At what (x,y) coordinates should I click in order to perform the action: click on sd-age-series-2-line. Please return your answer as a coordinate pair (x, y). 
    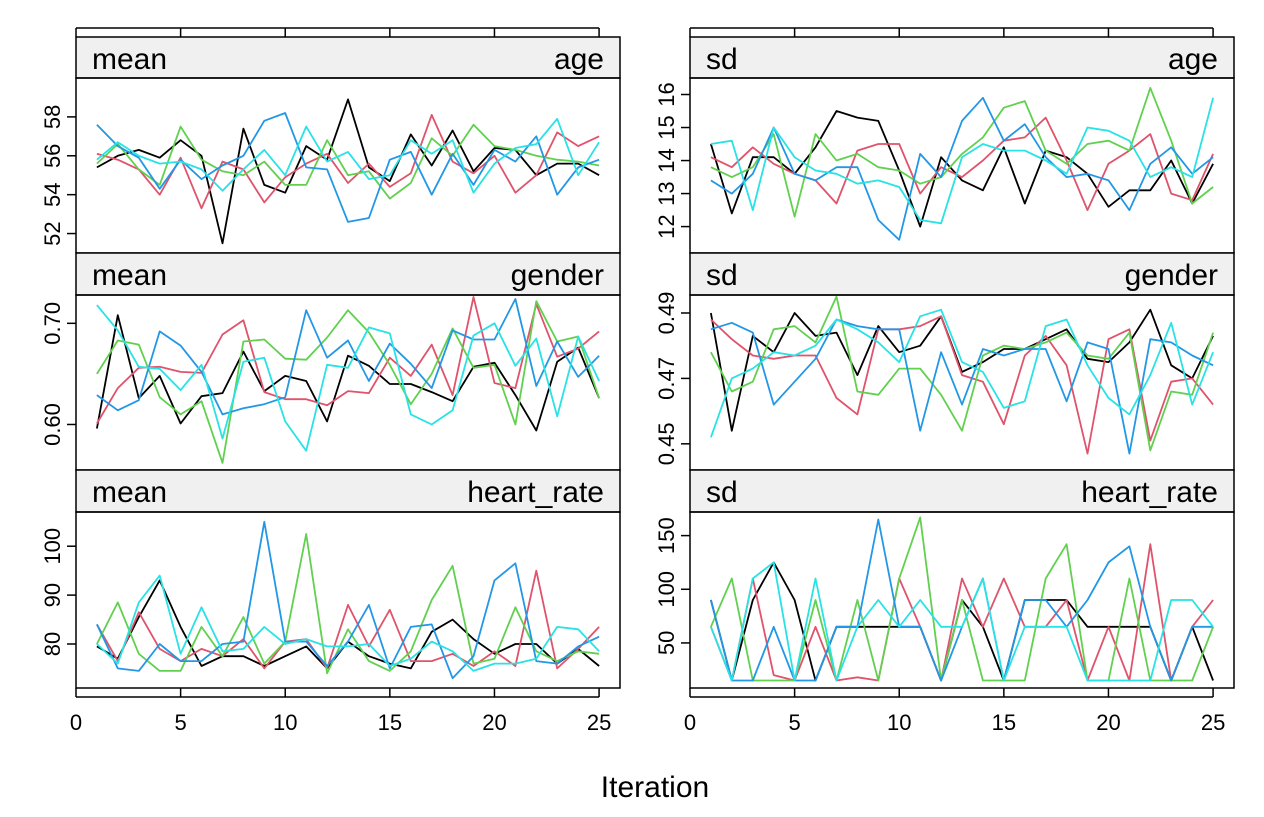
    Looking at the image, I should click on (962, 164).